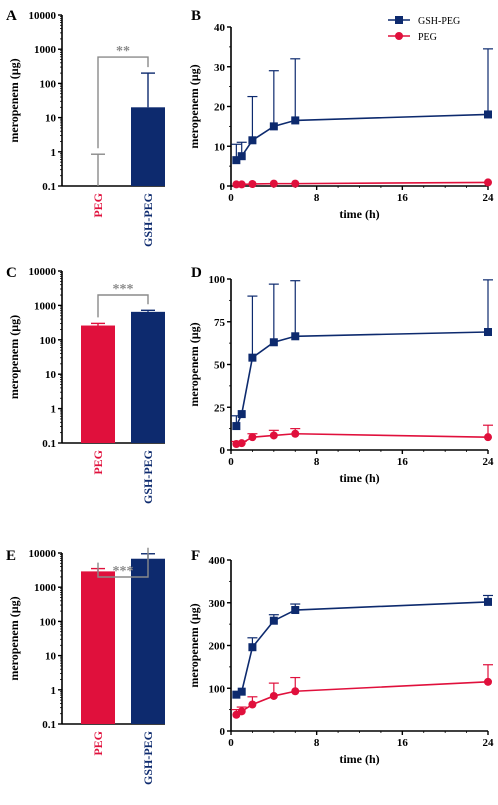 The image size is (498, 805). What do you see at coordinates (220, 366) in the screenshot?
I see `y-tick-label: 50` at bounding box center [220, 366].